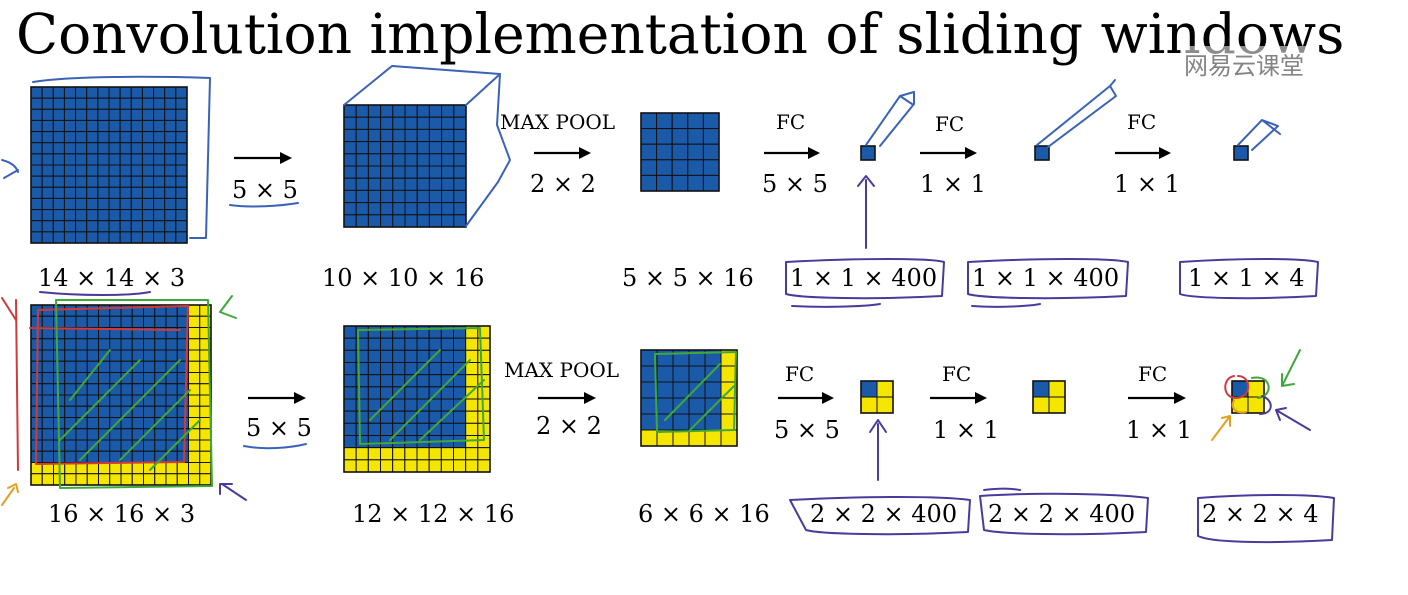  I want to click on bottom-op3-size: 5 × 5, so click(807, 430).